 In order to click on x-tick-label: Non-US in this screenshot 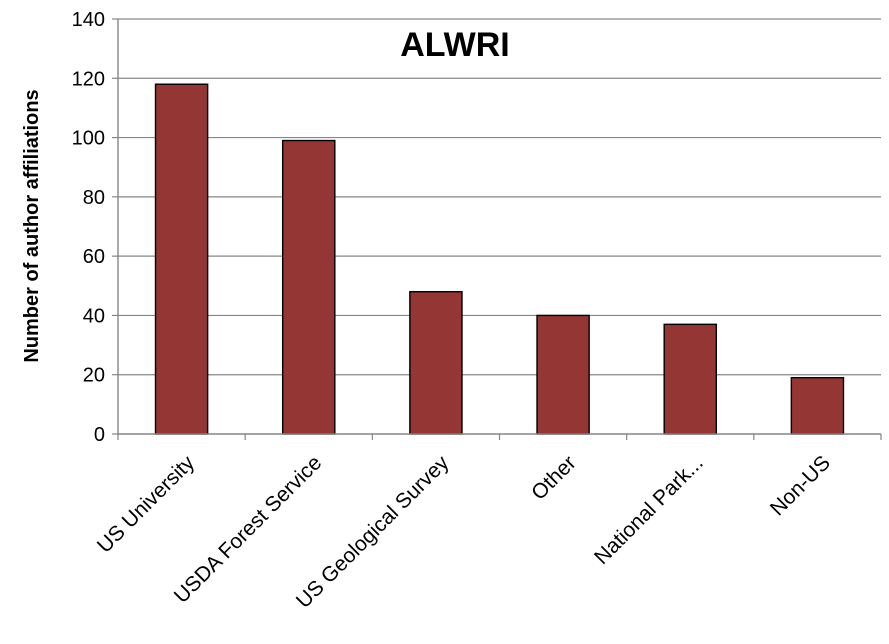, I will do `click(800, 485)`.